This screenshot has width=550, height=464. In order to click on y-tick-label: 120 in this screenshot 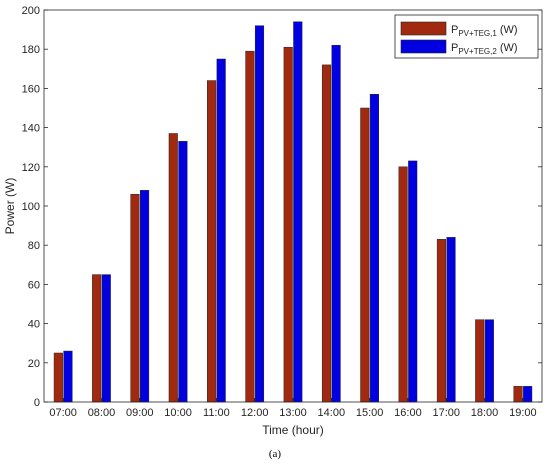, I will do `click(31, 168)`.